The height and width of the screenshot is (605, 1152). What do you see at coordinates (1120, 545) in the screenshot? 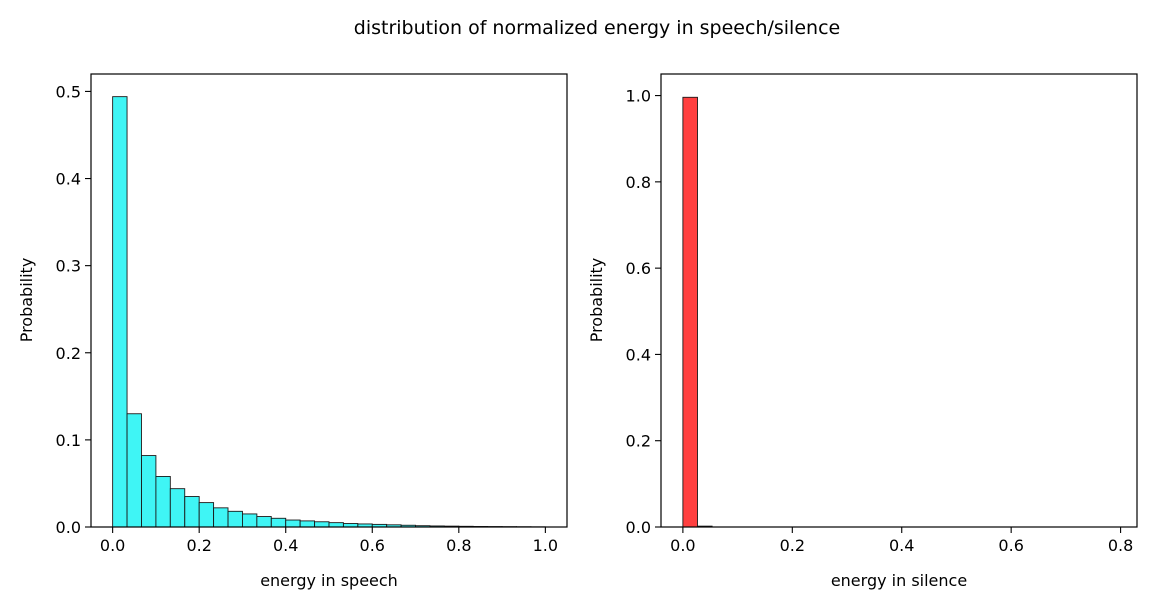
I see `silence-x-tick-label: 0.8` at bounding box center [1120, 545].